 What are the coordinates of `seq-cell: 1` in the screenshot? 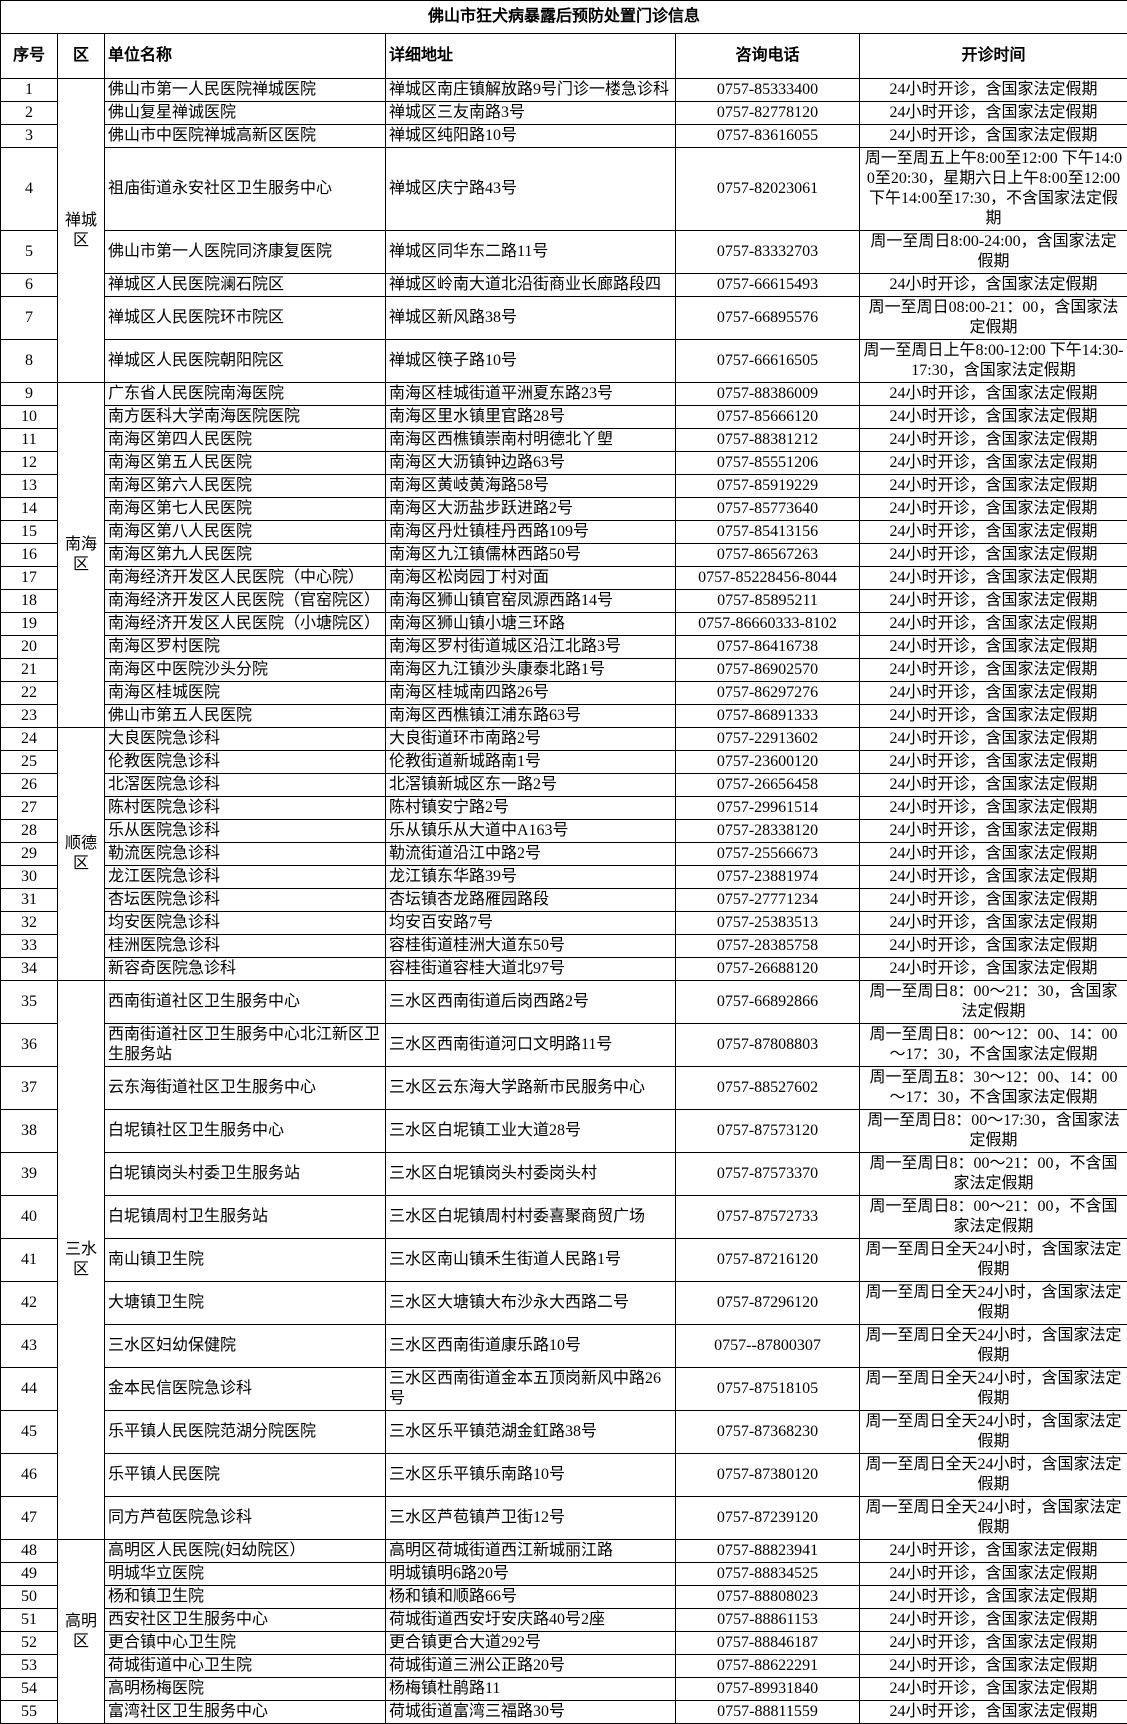 It's located at (29, 90).